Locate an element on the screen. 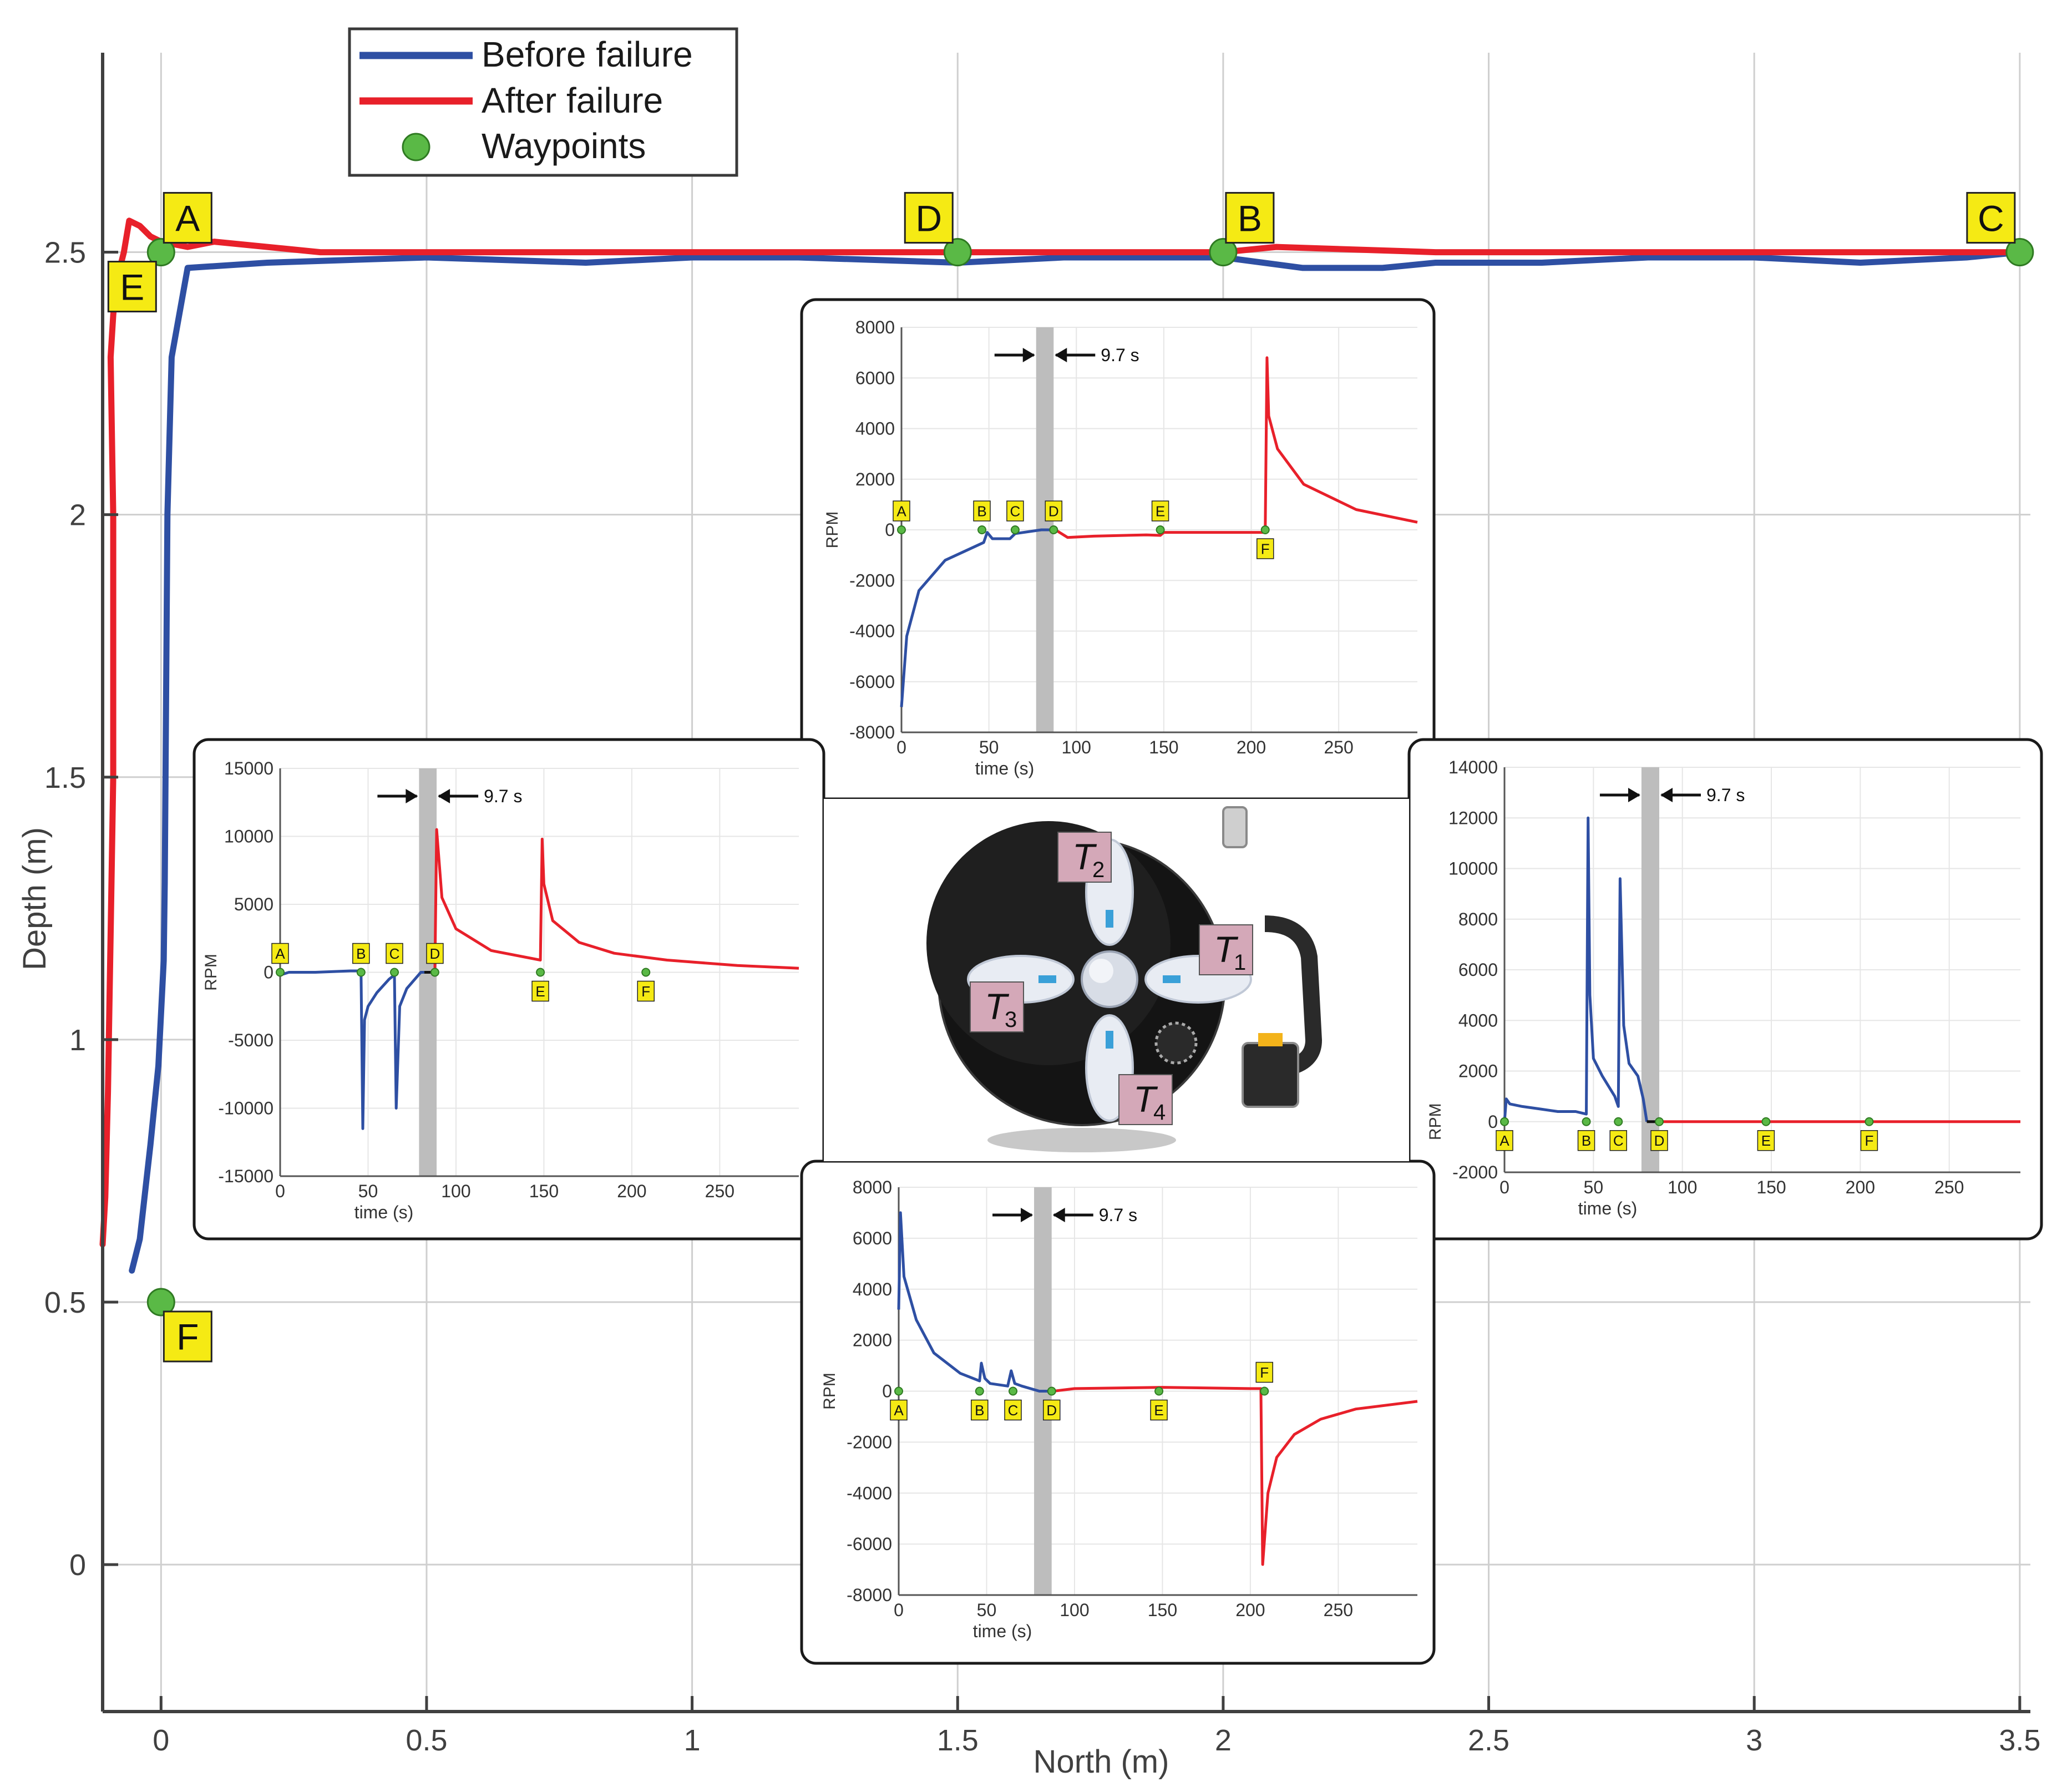 Image resolution: width=2067 pixels, height=1792 pixels. inset-x-tick-label-2: 100 is located at coordinates (456, 1191).